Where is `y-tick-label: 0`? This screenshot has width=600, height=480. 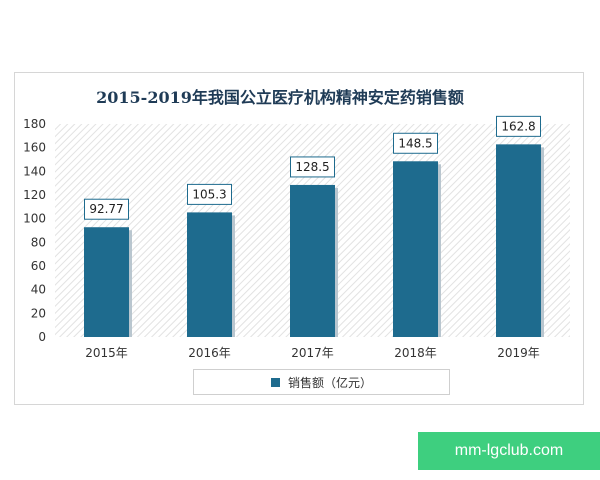 y-tick-label: 0 is located at coordinates (42, 337).